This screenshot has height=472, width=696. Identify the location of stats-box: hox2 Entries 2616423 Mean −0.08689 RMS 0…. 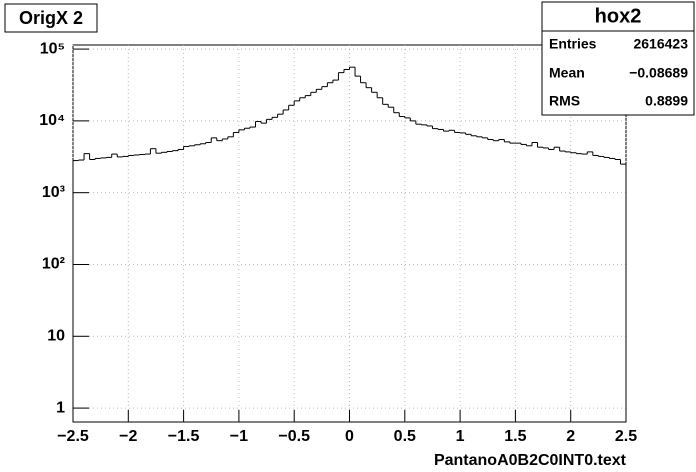
(618, 58).